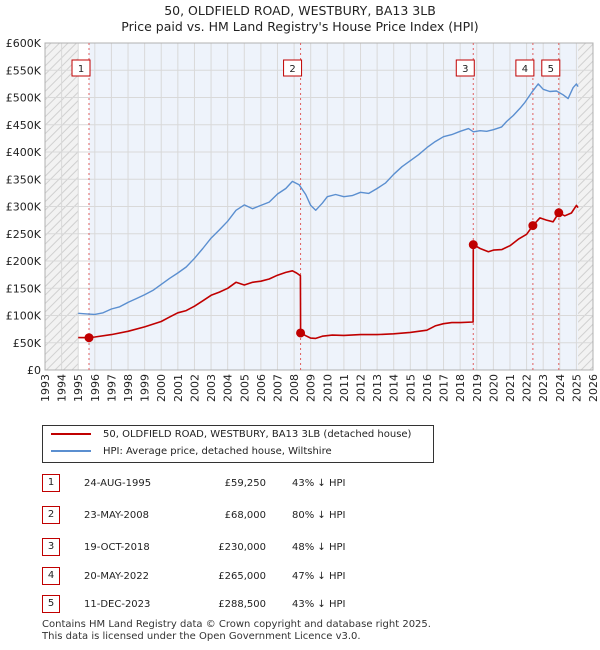  What do you see at coordinates (242, 604) in the screenshot?
I see `transaction-price: £288,500` at bounding box center [242, 604].